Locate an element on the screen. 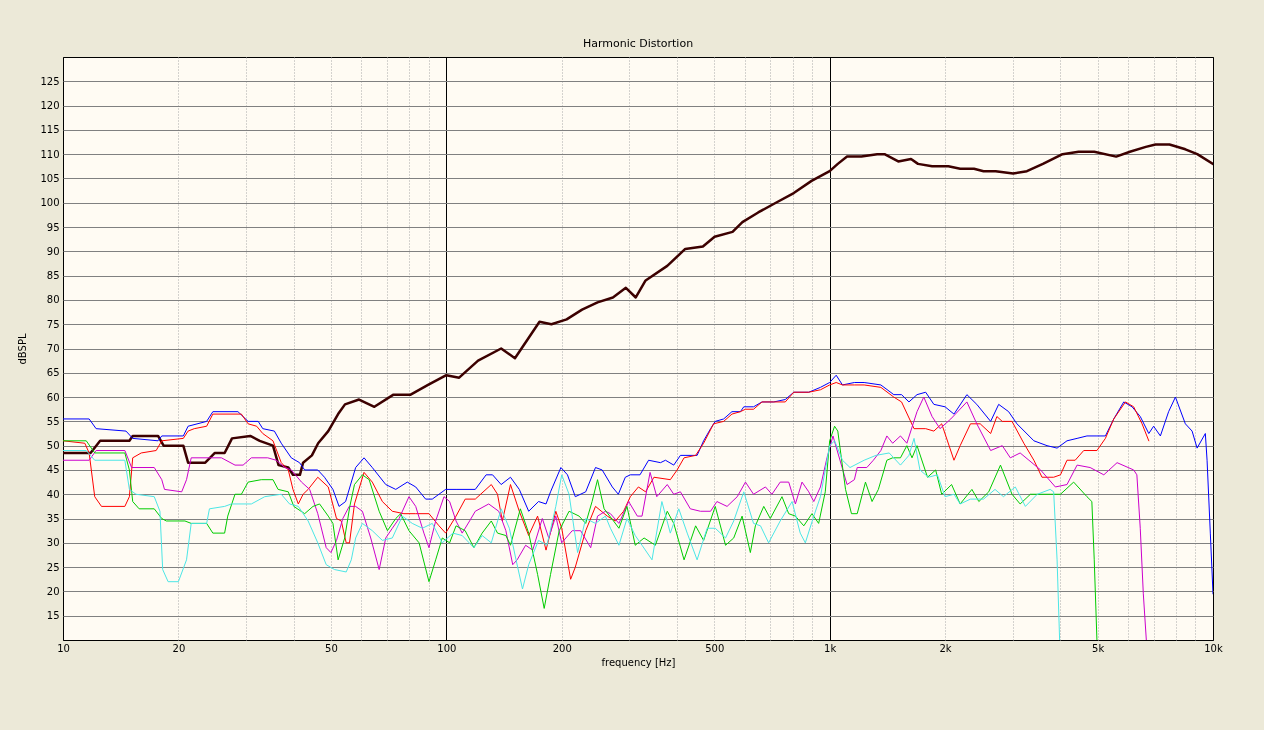  x-tick-label: 200 is located at coordinates (562, 648).